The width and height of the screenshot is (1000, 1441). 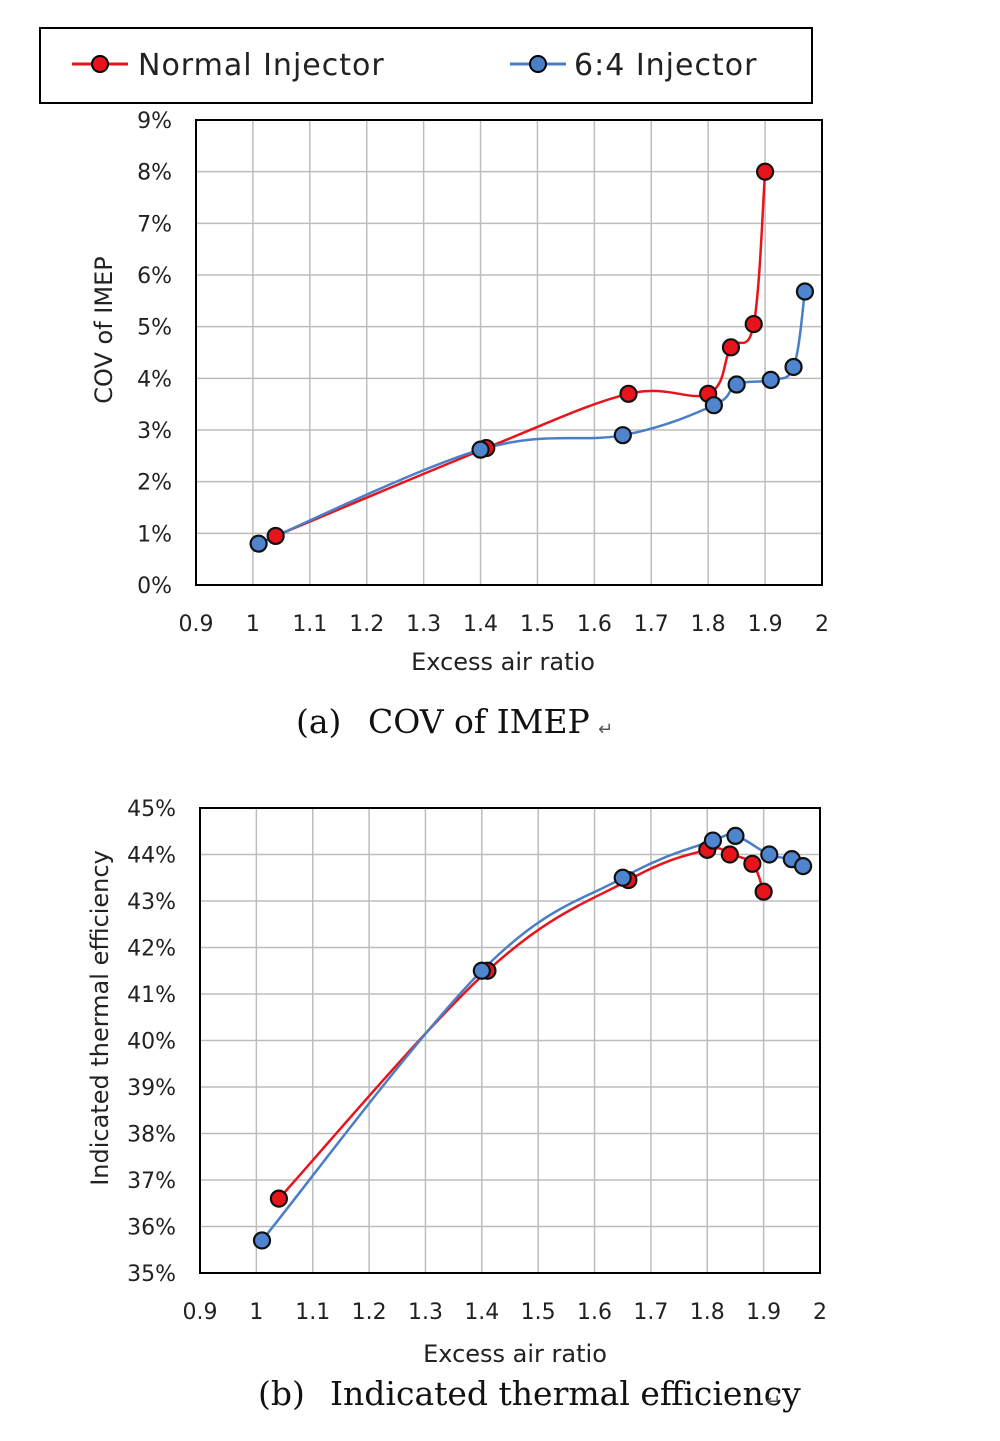 I want to click on chart-a-x-tick-label: 1.4, so click(x=480, y=624).